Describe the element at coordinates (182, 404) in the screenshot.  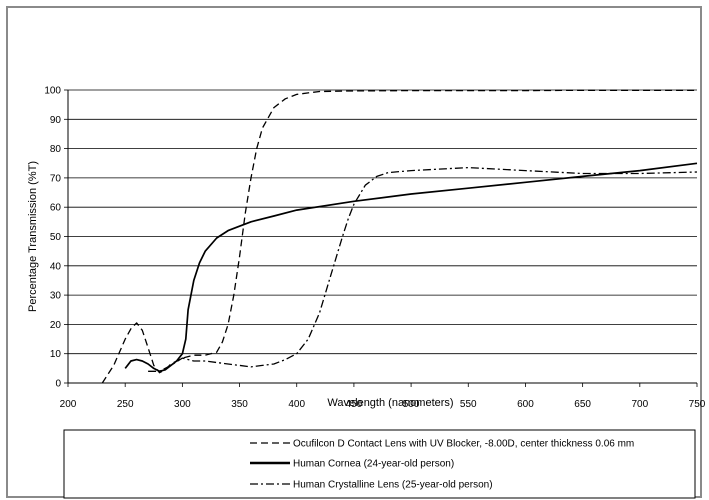
I see `x-tick-label: 300` at that location.